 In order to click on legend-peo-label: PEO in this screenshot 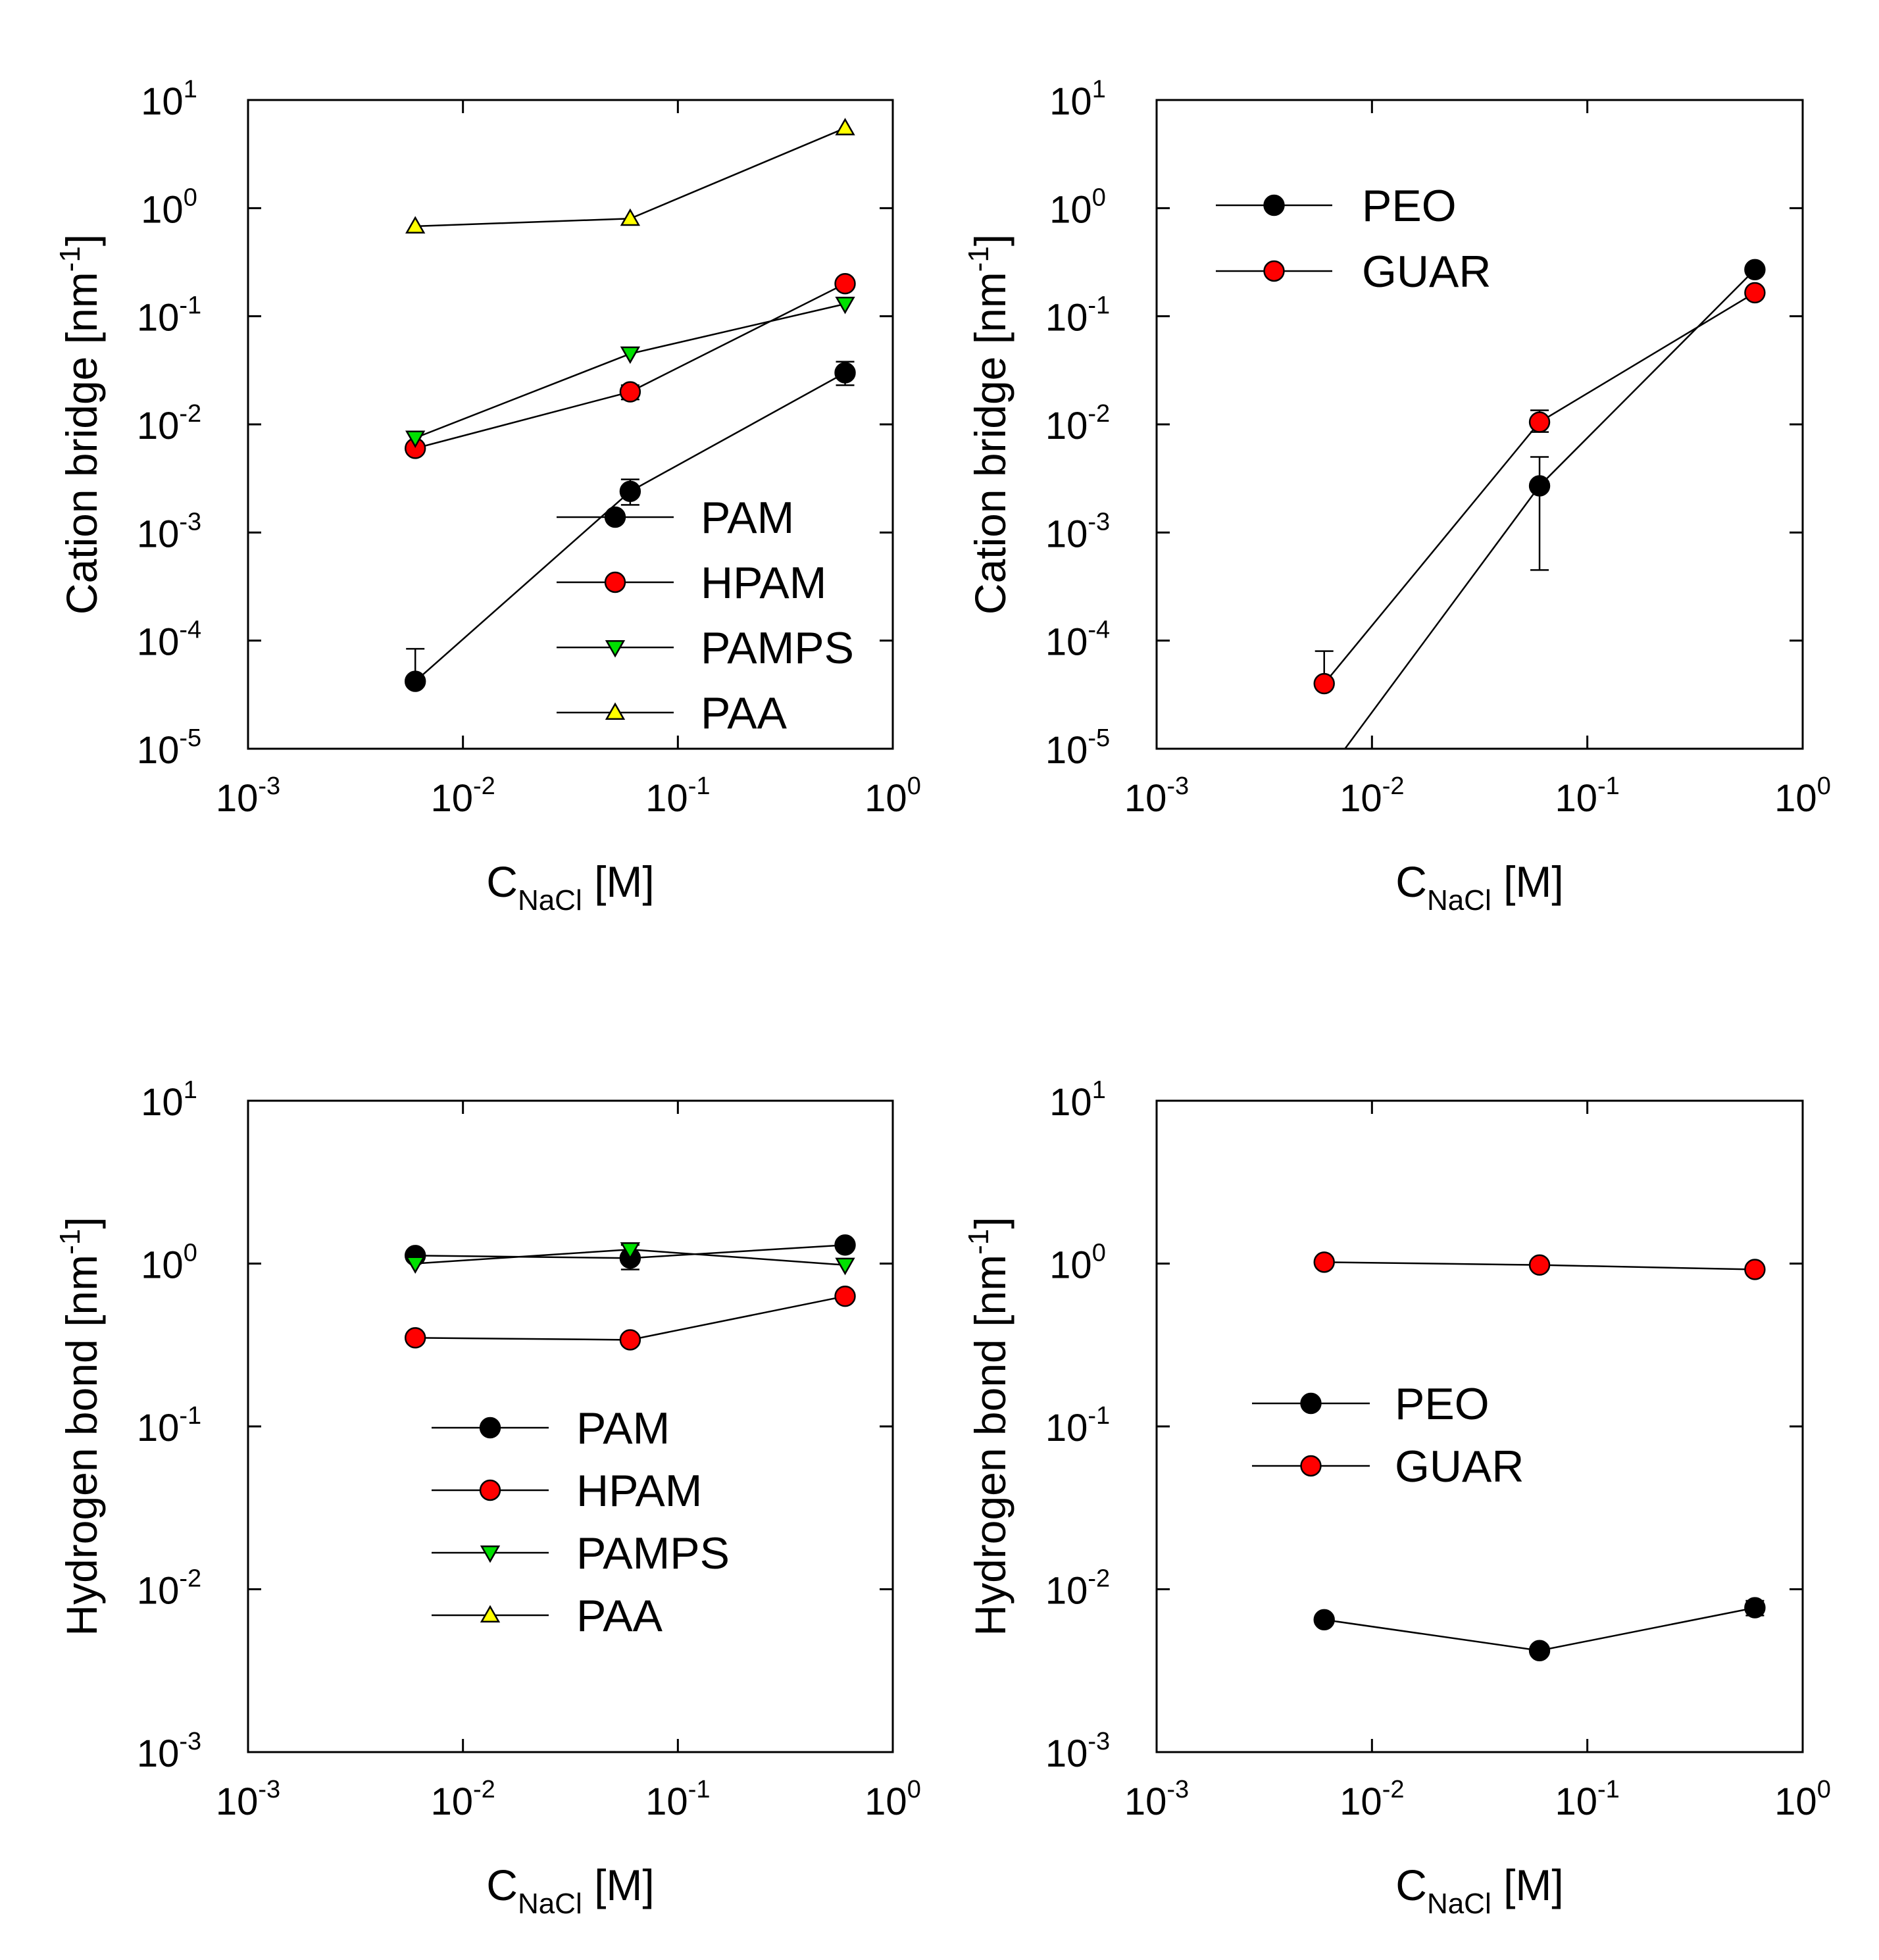, I will do `click(1409, 206)`.